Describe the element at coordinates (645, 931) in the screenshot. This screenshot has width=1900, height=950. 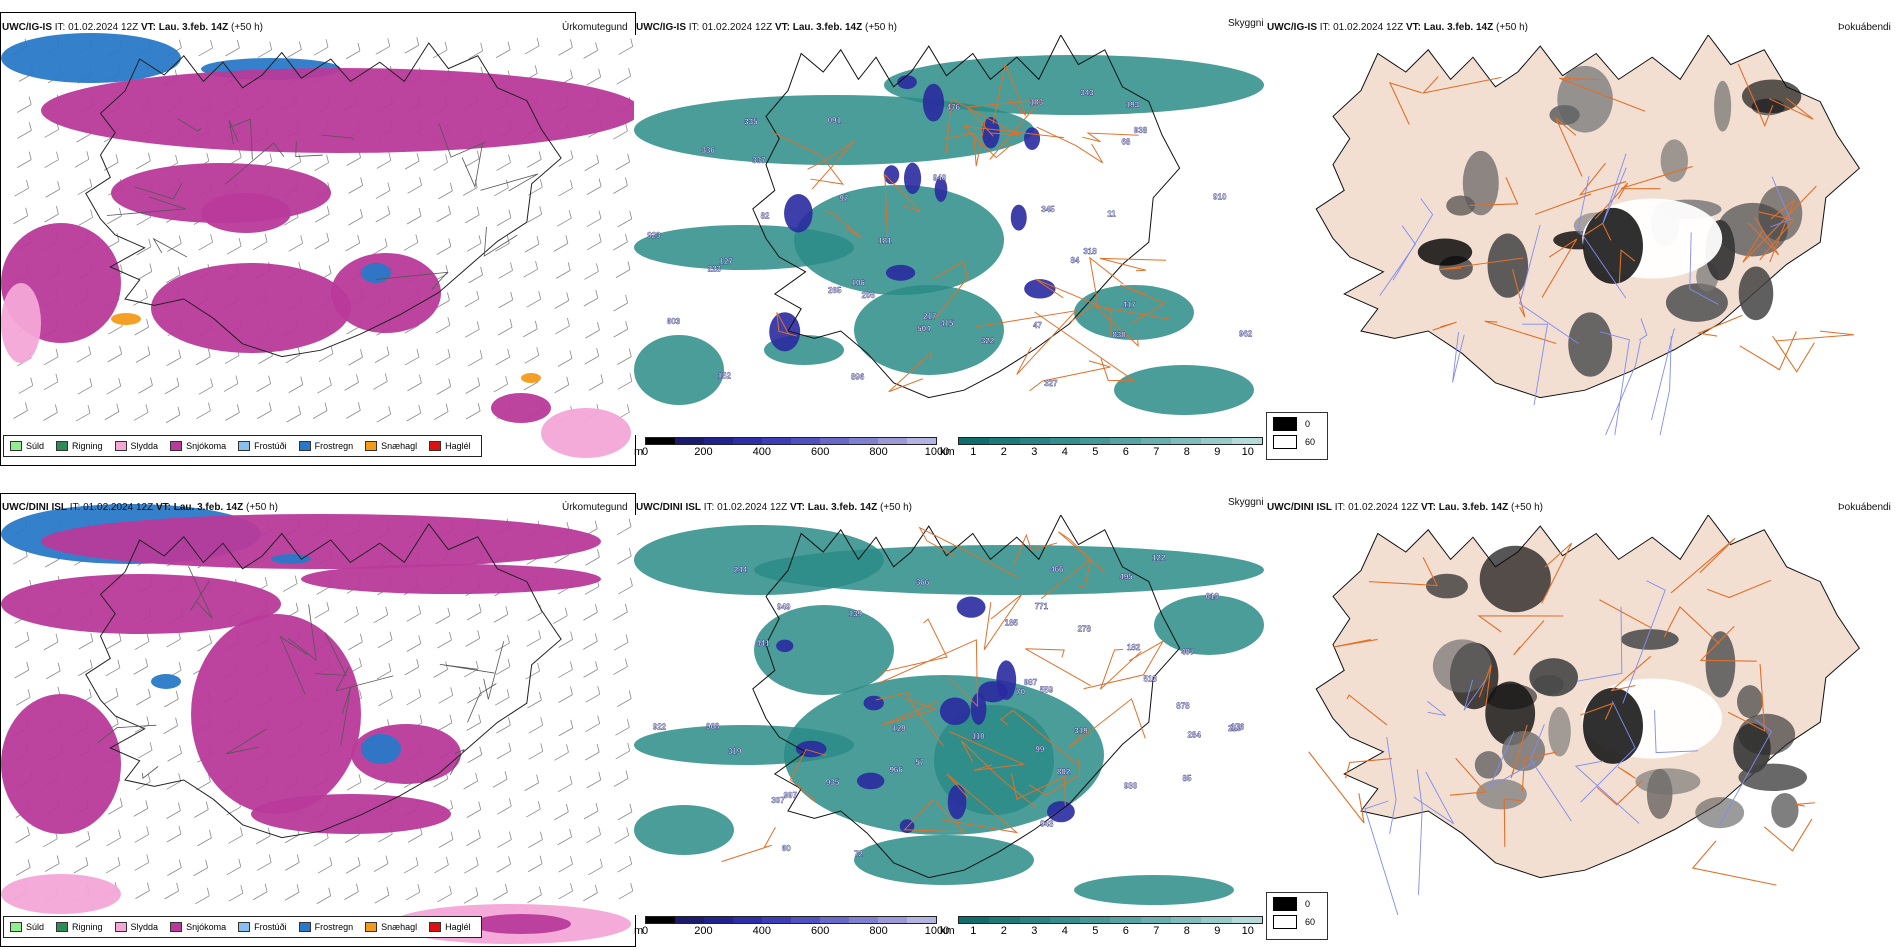
I see `colorbar-tick-label: 0` at that location.